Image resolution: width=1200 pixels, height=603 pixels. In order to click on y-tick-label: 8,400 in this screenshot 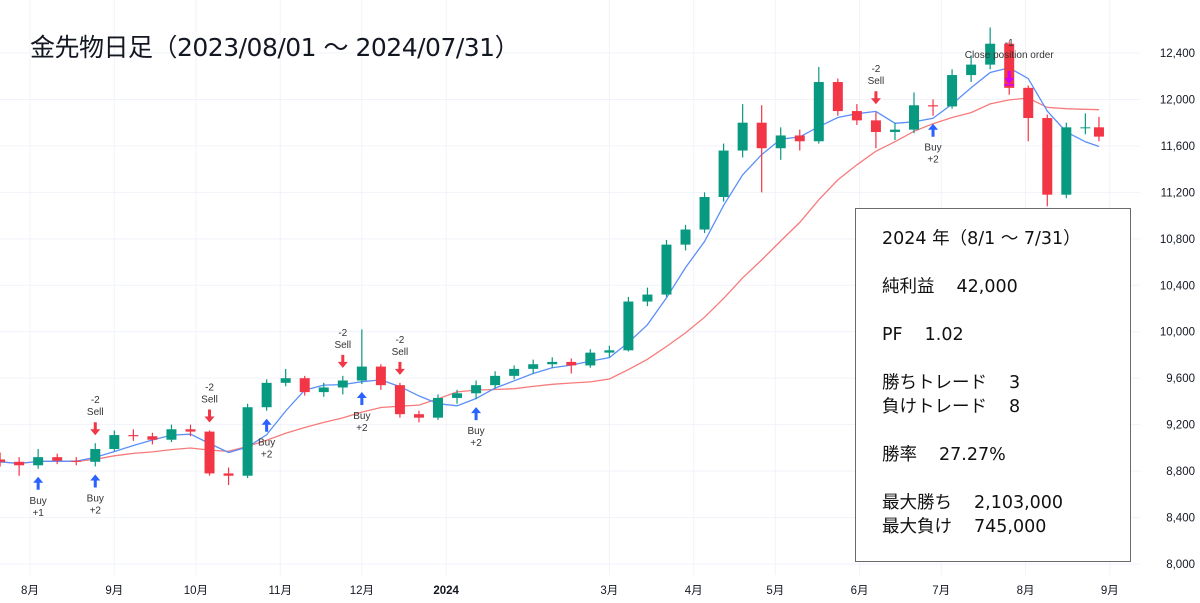, I will do `click(1180, 519)`.